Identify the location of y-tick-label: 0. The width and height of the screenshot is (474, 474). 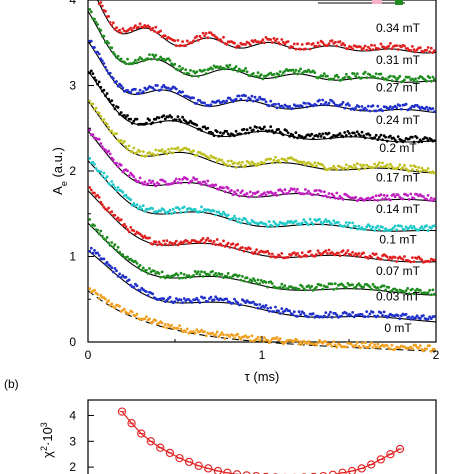
(72, 342).